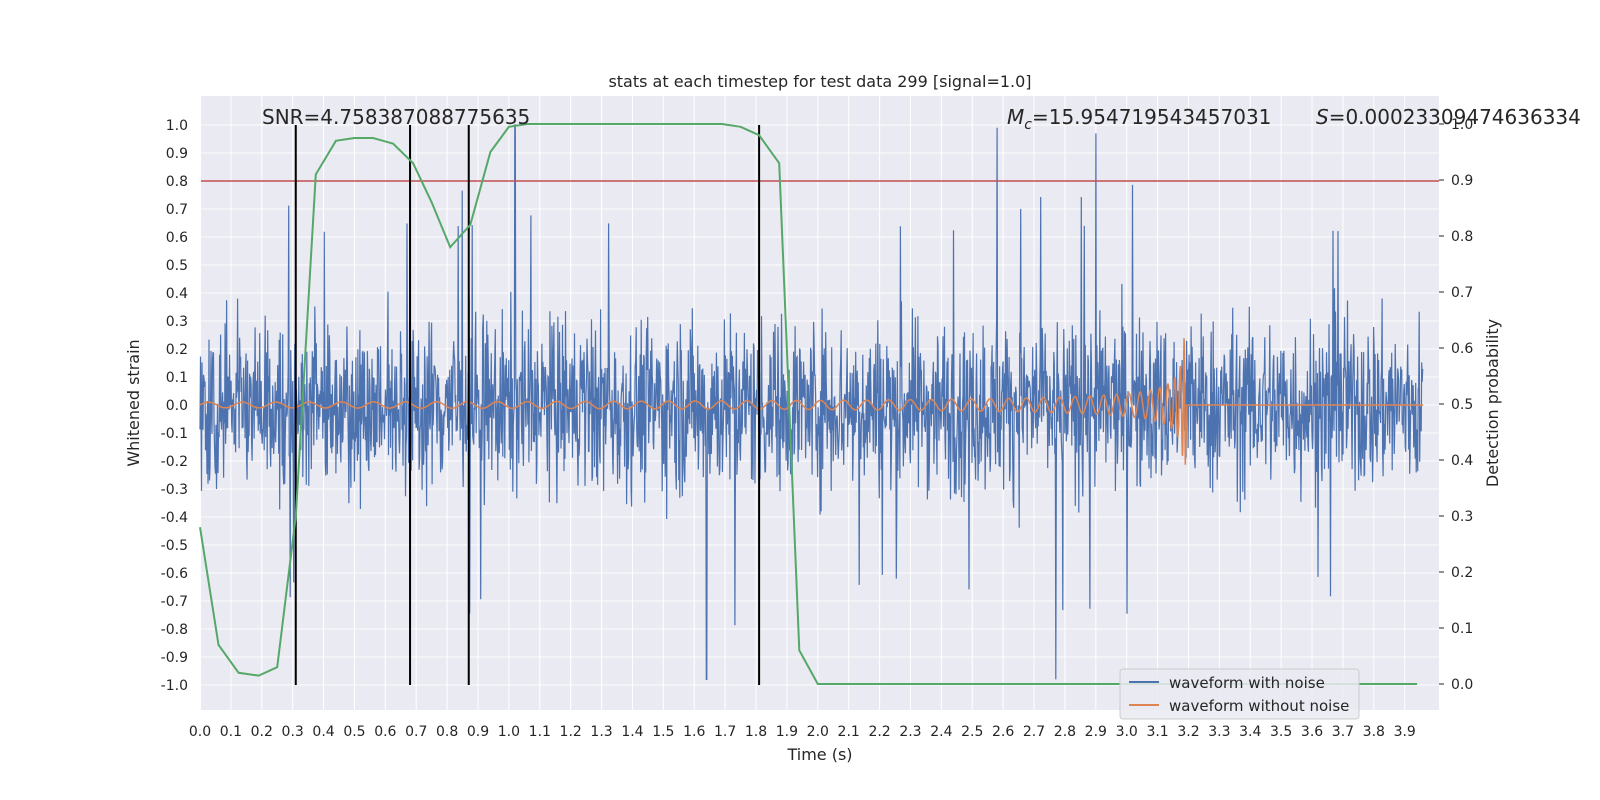 The width and height of the screenshot is (1600, 800). Describe the element at coordinates (174, 546) in the screenshot. I see `y-tick-label: -0.5` at that location.